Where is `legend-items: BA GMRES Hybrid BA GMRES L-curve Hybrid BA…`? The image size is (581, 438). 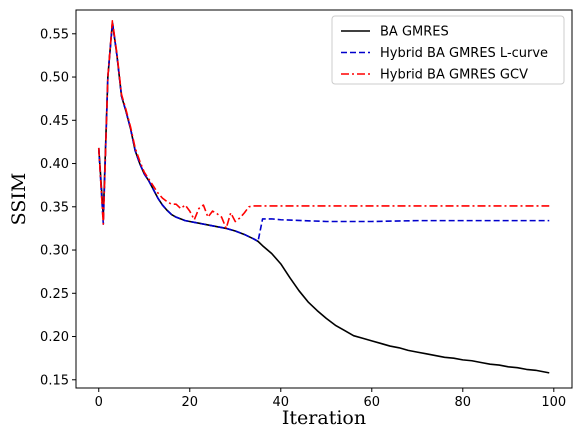
legend-items: BA GMRES Hybrid BA GMRES L-curve Hybrid BA… is located at coordinates (444, 54).